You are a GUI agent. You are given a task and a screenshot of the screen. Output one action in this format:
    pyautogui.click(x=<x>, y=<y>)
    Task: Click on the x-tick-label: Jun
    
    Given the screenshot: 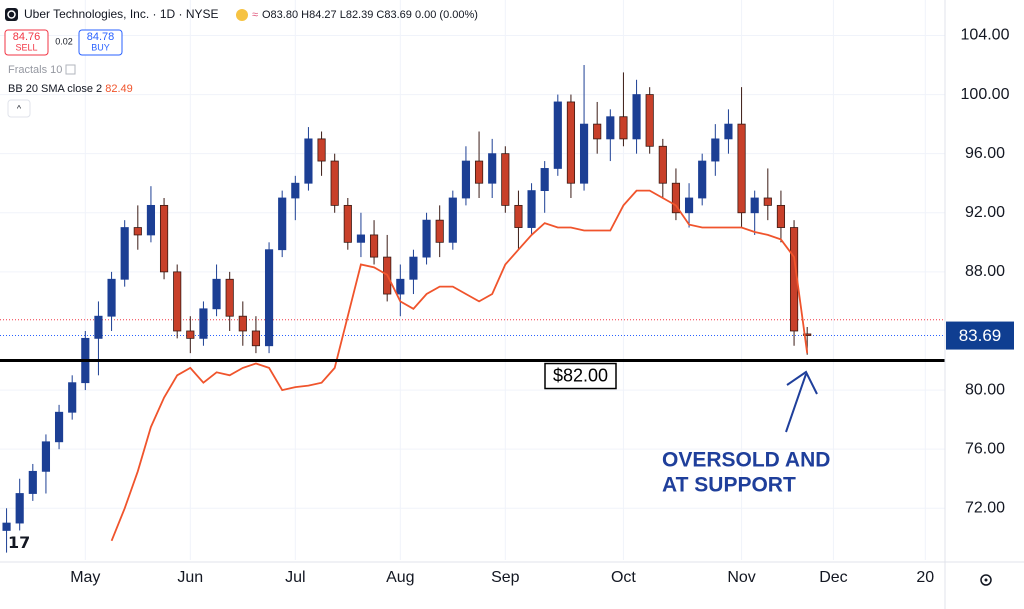 What is the action you would take?
    pyautogui.click(x=190, y=577)
    